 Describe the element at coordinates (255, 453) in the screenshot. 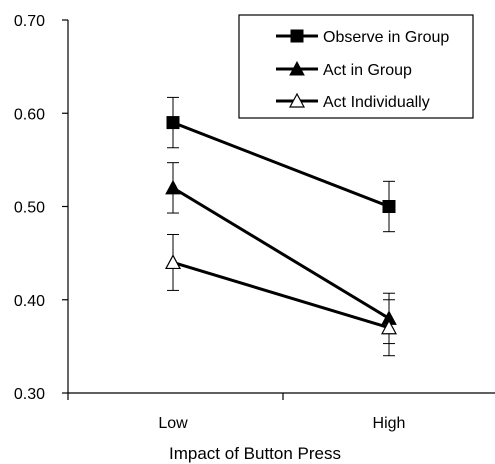

I see `x-axis-title: Impact of Button Press` at that location.